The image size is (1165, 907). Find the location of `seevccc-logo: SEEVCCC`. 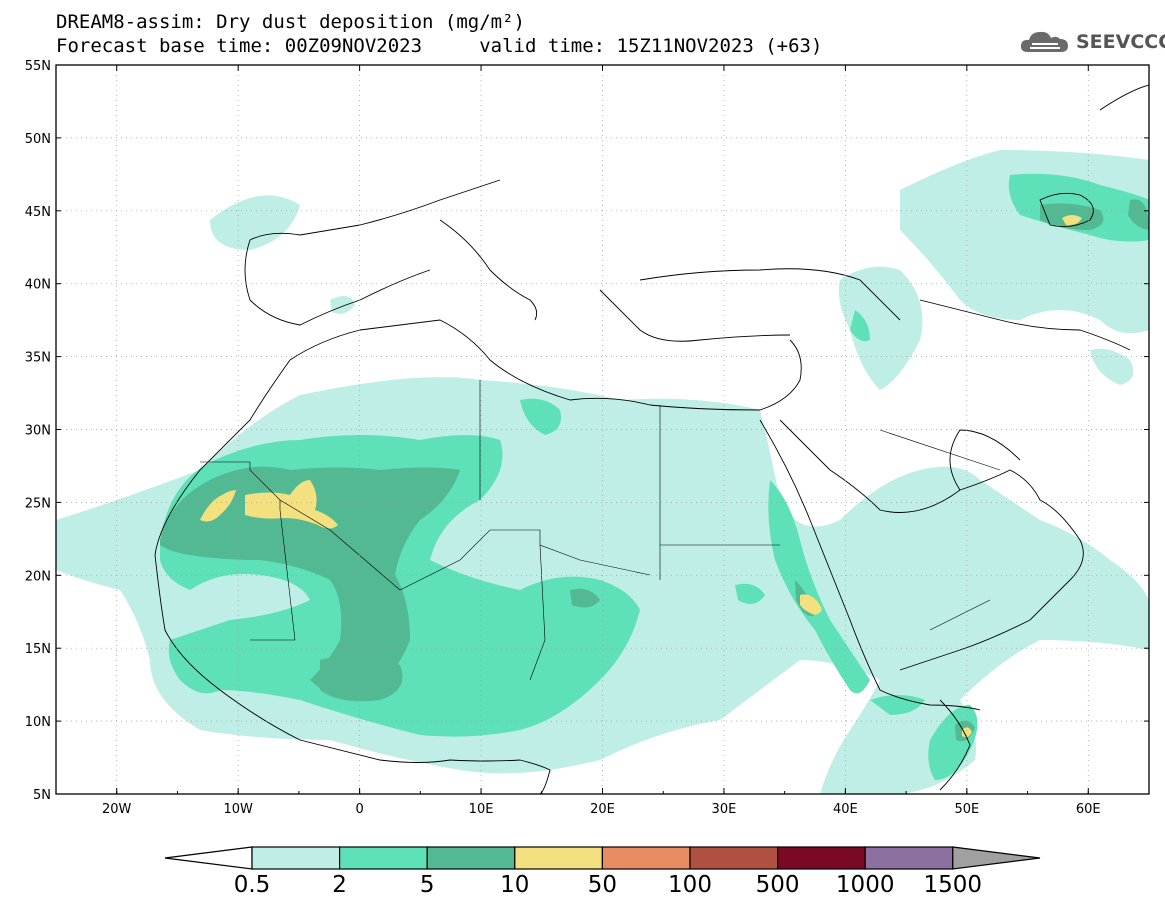

seevccc-logo: SEEVCCC is located at coordinates (1091, 42).